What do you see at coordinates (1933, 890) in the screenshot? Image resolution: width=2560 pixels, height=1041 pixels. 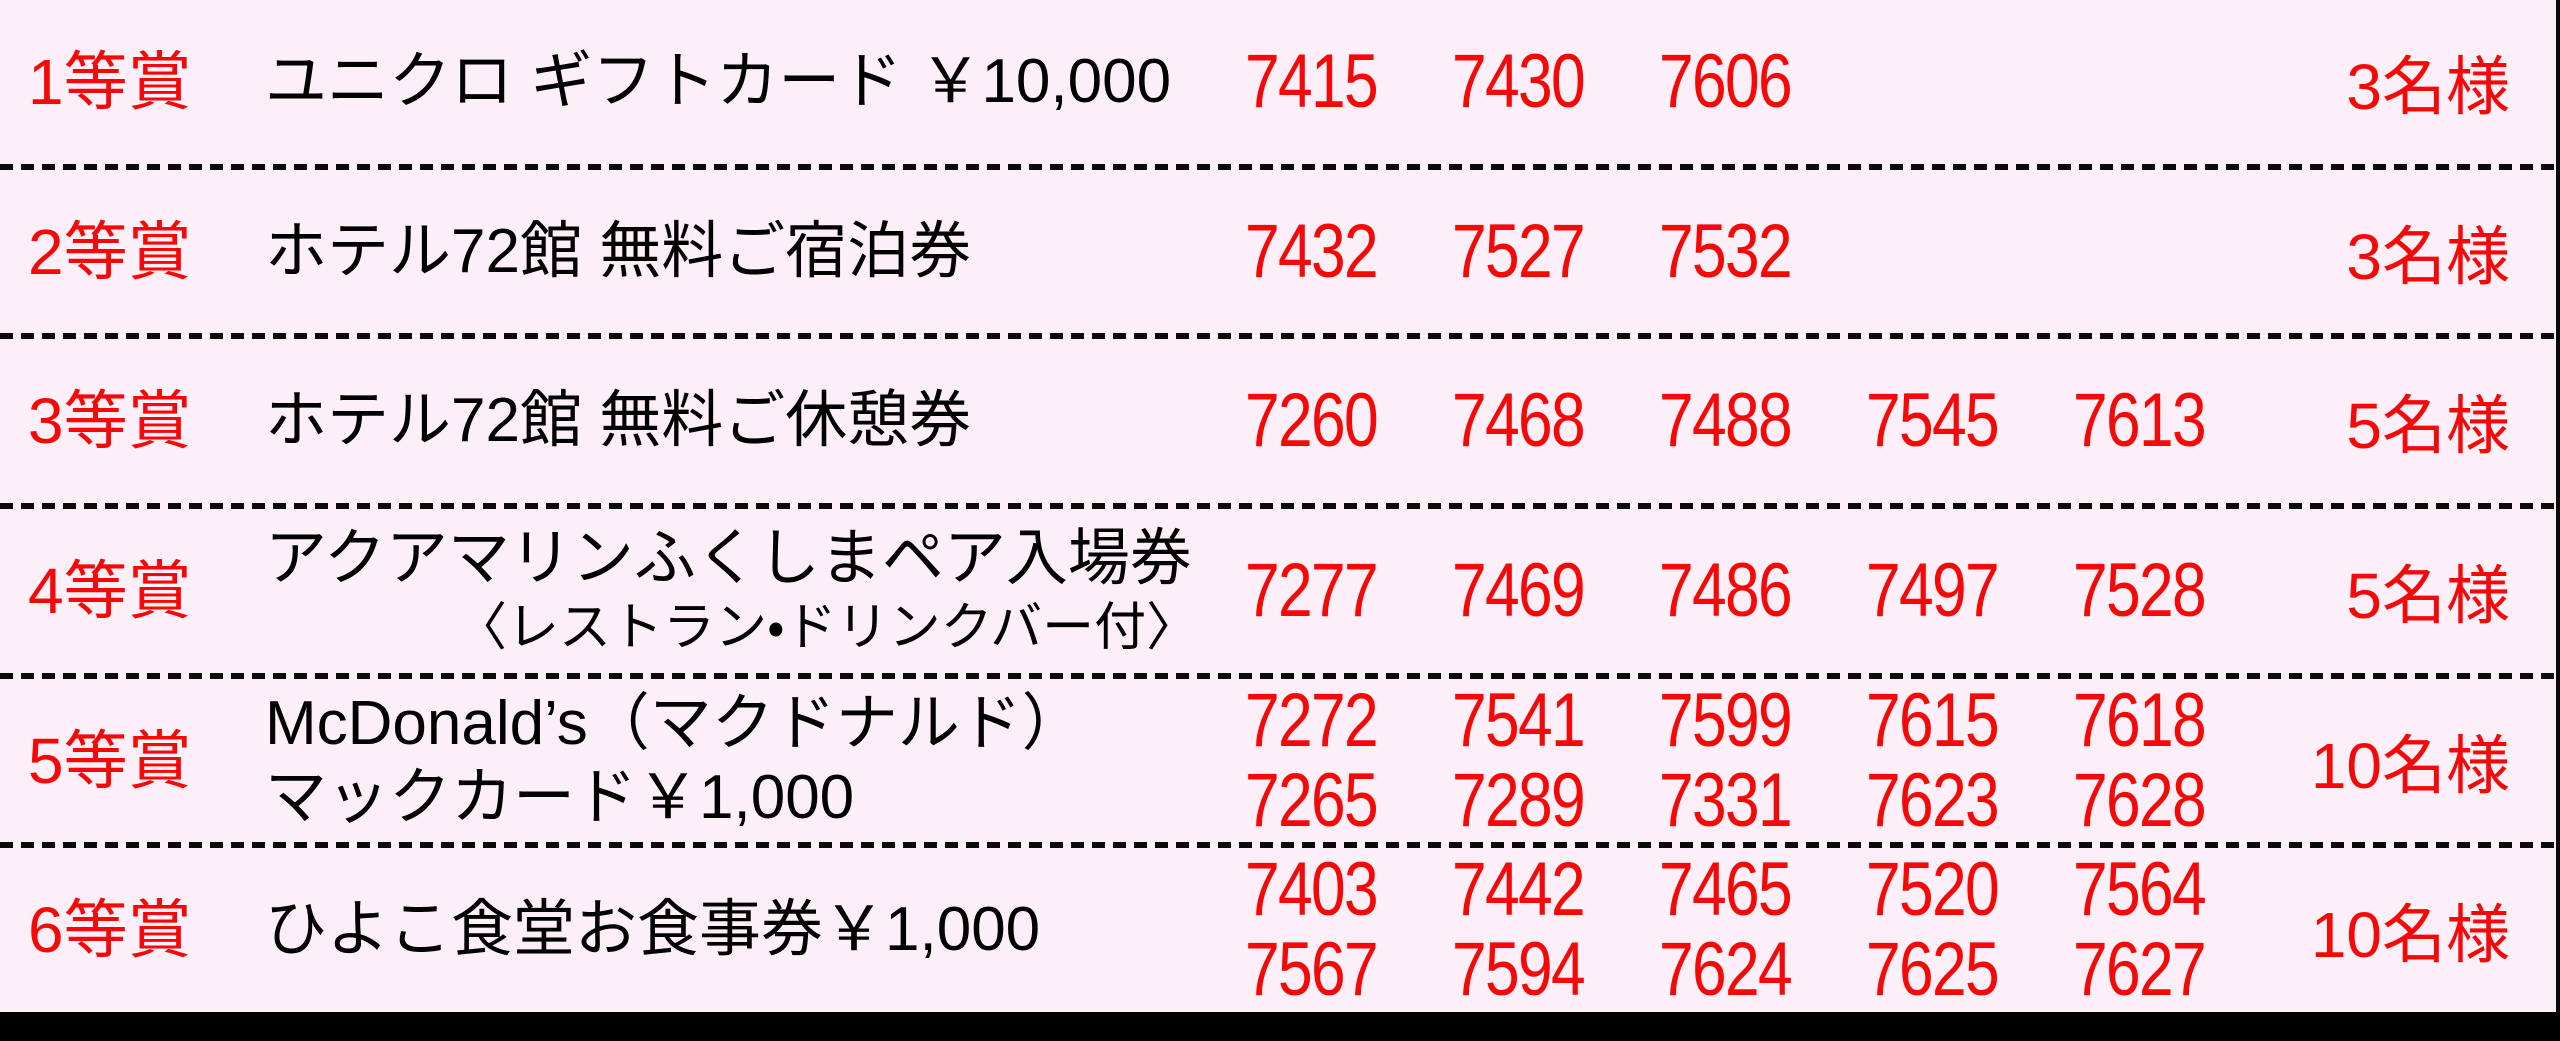 I see `winning-number: 7520` at bounding box center [1933, 890].